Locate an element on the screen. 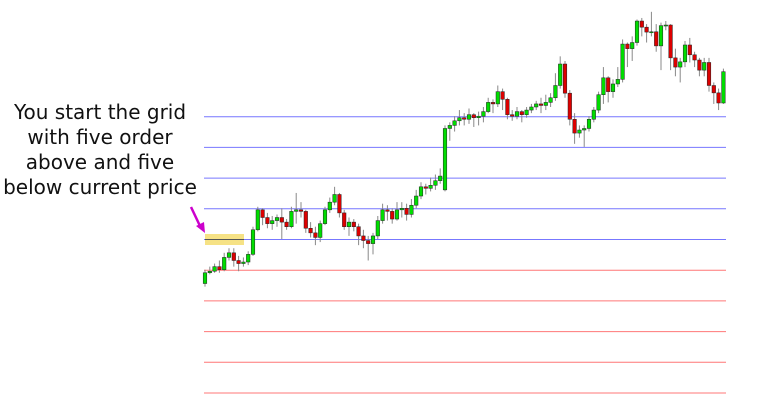 This screenshot has height=404, width=768. annotation-line: below current price is located at coordinates (100, 187).